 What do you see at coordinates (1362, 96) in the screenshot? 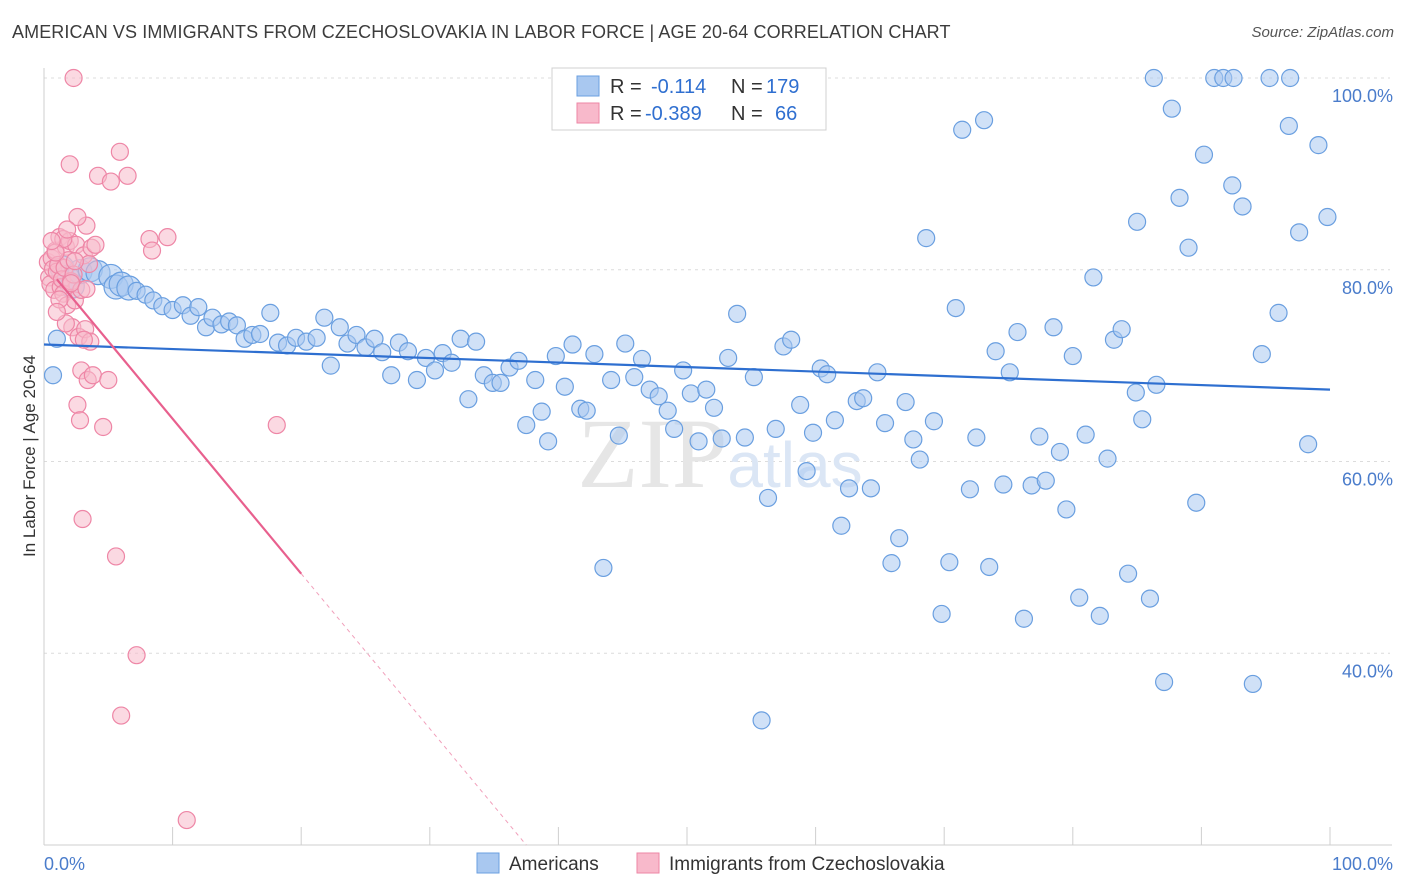
I see `y-tick-label: 100.0%` at bounding box center [1362, 96].